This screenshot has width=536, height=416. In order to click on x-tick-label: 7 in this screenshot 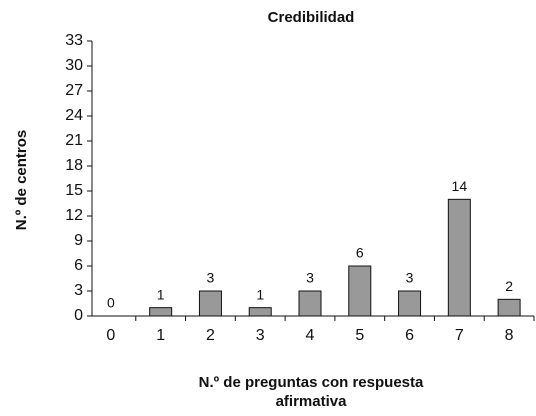, I will do `click(459, 335)`.